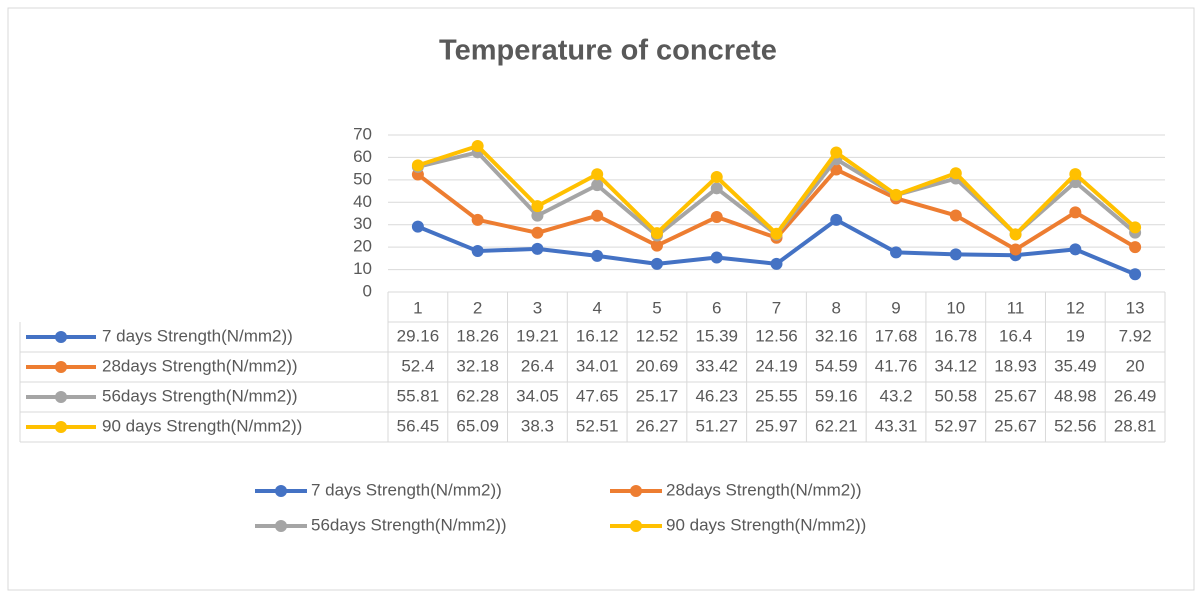 This screenshot has height=598, width=1201. Describe the element at coordinates (895, 395) in the screenshot. I see `table-cell: 43.2` at that location.